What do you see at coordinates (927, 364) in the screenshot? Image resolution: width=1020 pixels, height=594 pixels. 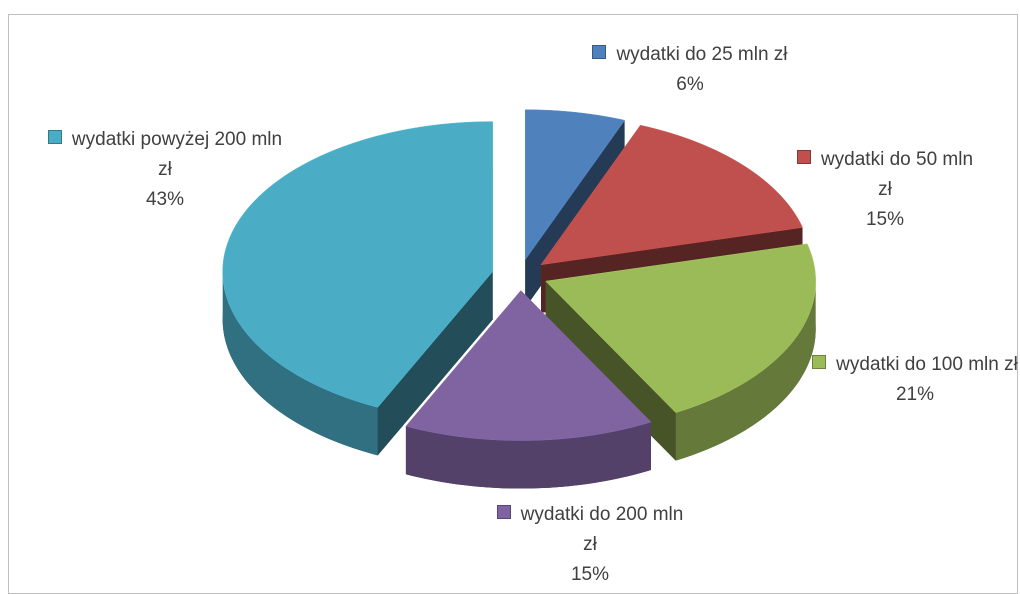 I see `category-label: wydatki do 100 mln zł` at bounding box center [927, 364].